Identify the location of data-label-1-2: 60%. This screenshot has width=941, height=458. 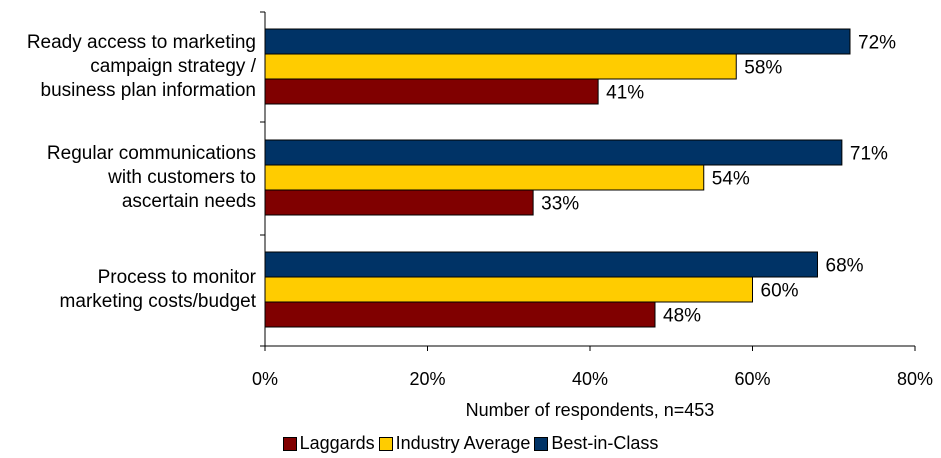
(780, 291).